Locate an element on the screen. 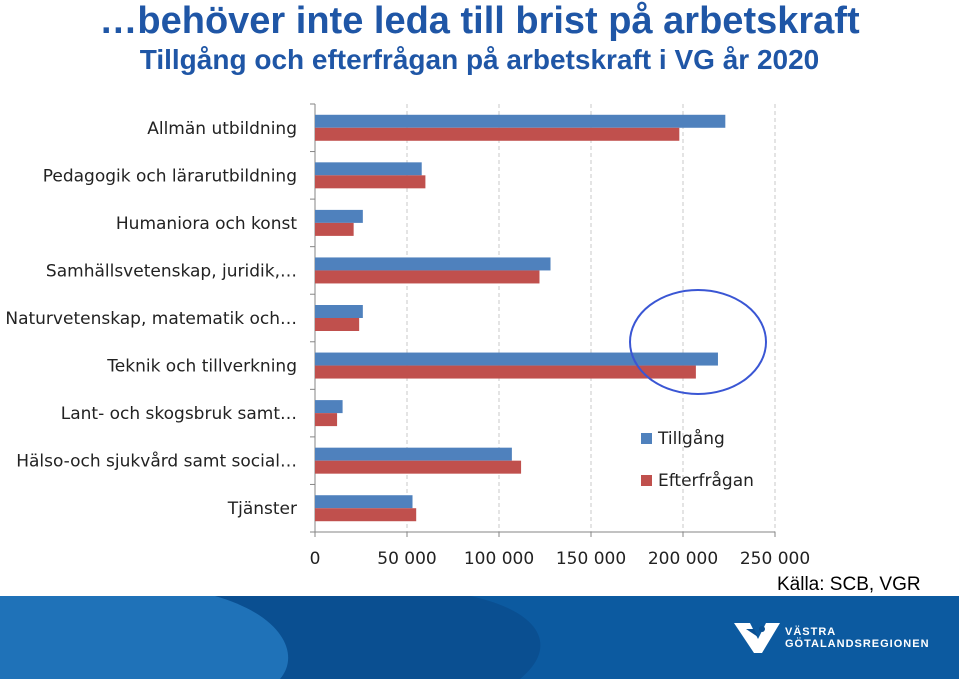 Image resolution: width=959 pixels, height=679 pixels. category-label: Humaniora och konst is located at coordinates (206, 224).